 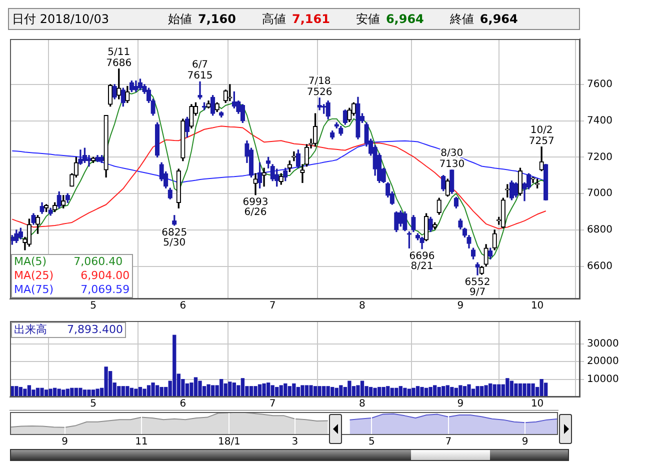 What do you see at coordinates (599, 157) in the screenshot?
I see `y-tick-label: 7200` at bounding box center [599, 157].